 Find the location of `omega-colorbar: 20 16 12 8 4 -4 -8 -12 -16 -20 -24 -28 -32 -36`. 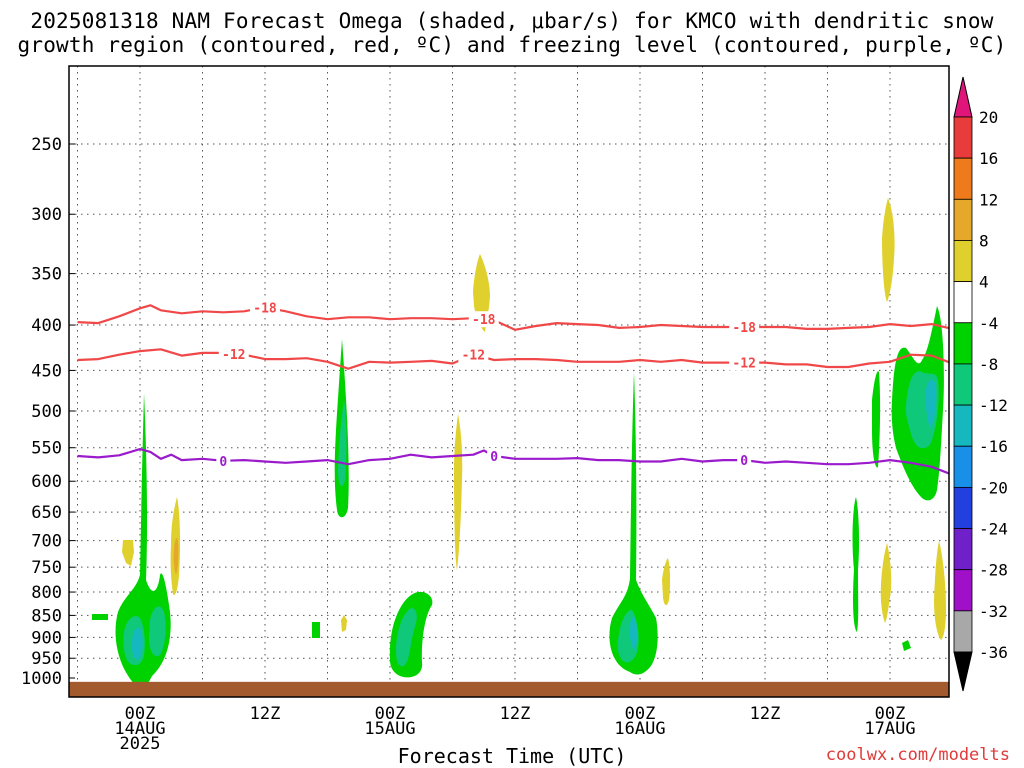

omega-colorbar: 20 16 12 8 4 -4 -8 -12 -16 -20 -24 -28 -32 -36 is located at coordinates (980, 384).